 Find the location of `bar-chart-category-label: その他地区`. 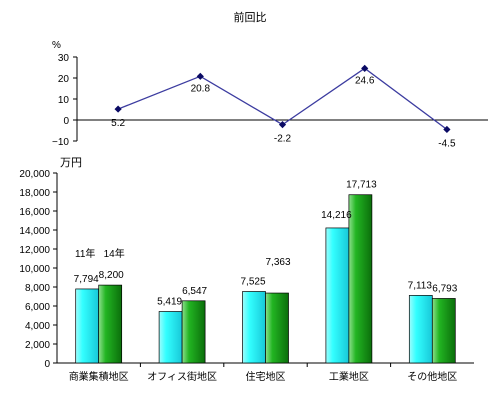

bar-chart-category-label: その他地区 is located at coordinates (432, 376).